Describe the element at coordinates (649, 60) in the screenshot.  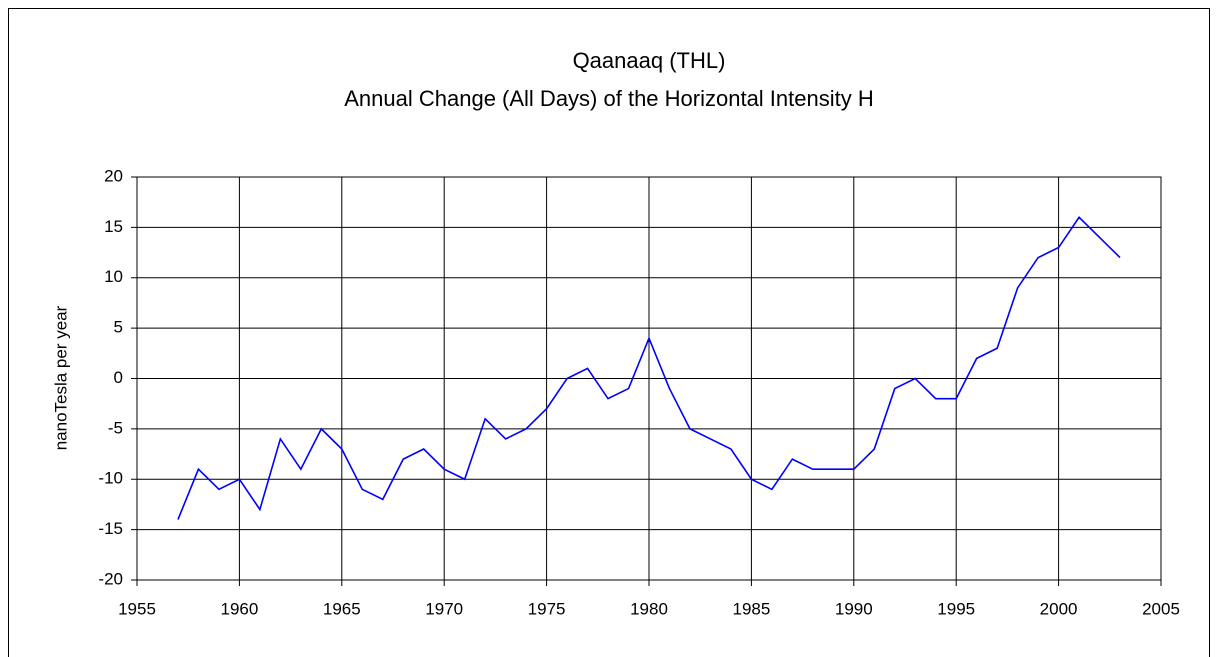
I see `chart-title: Qaanaaq (THL)` at that location.